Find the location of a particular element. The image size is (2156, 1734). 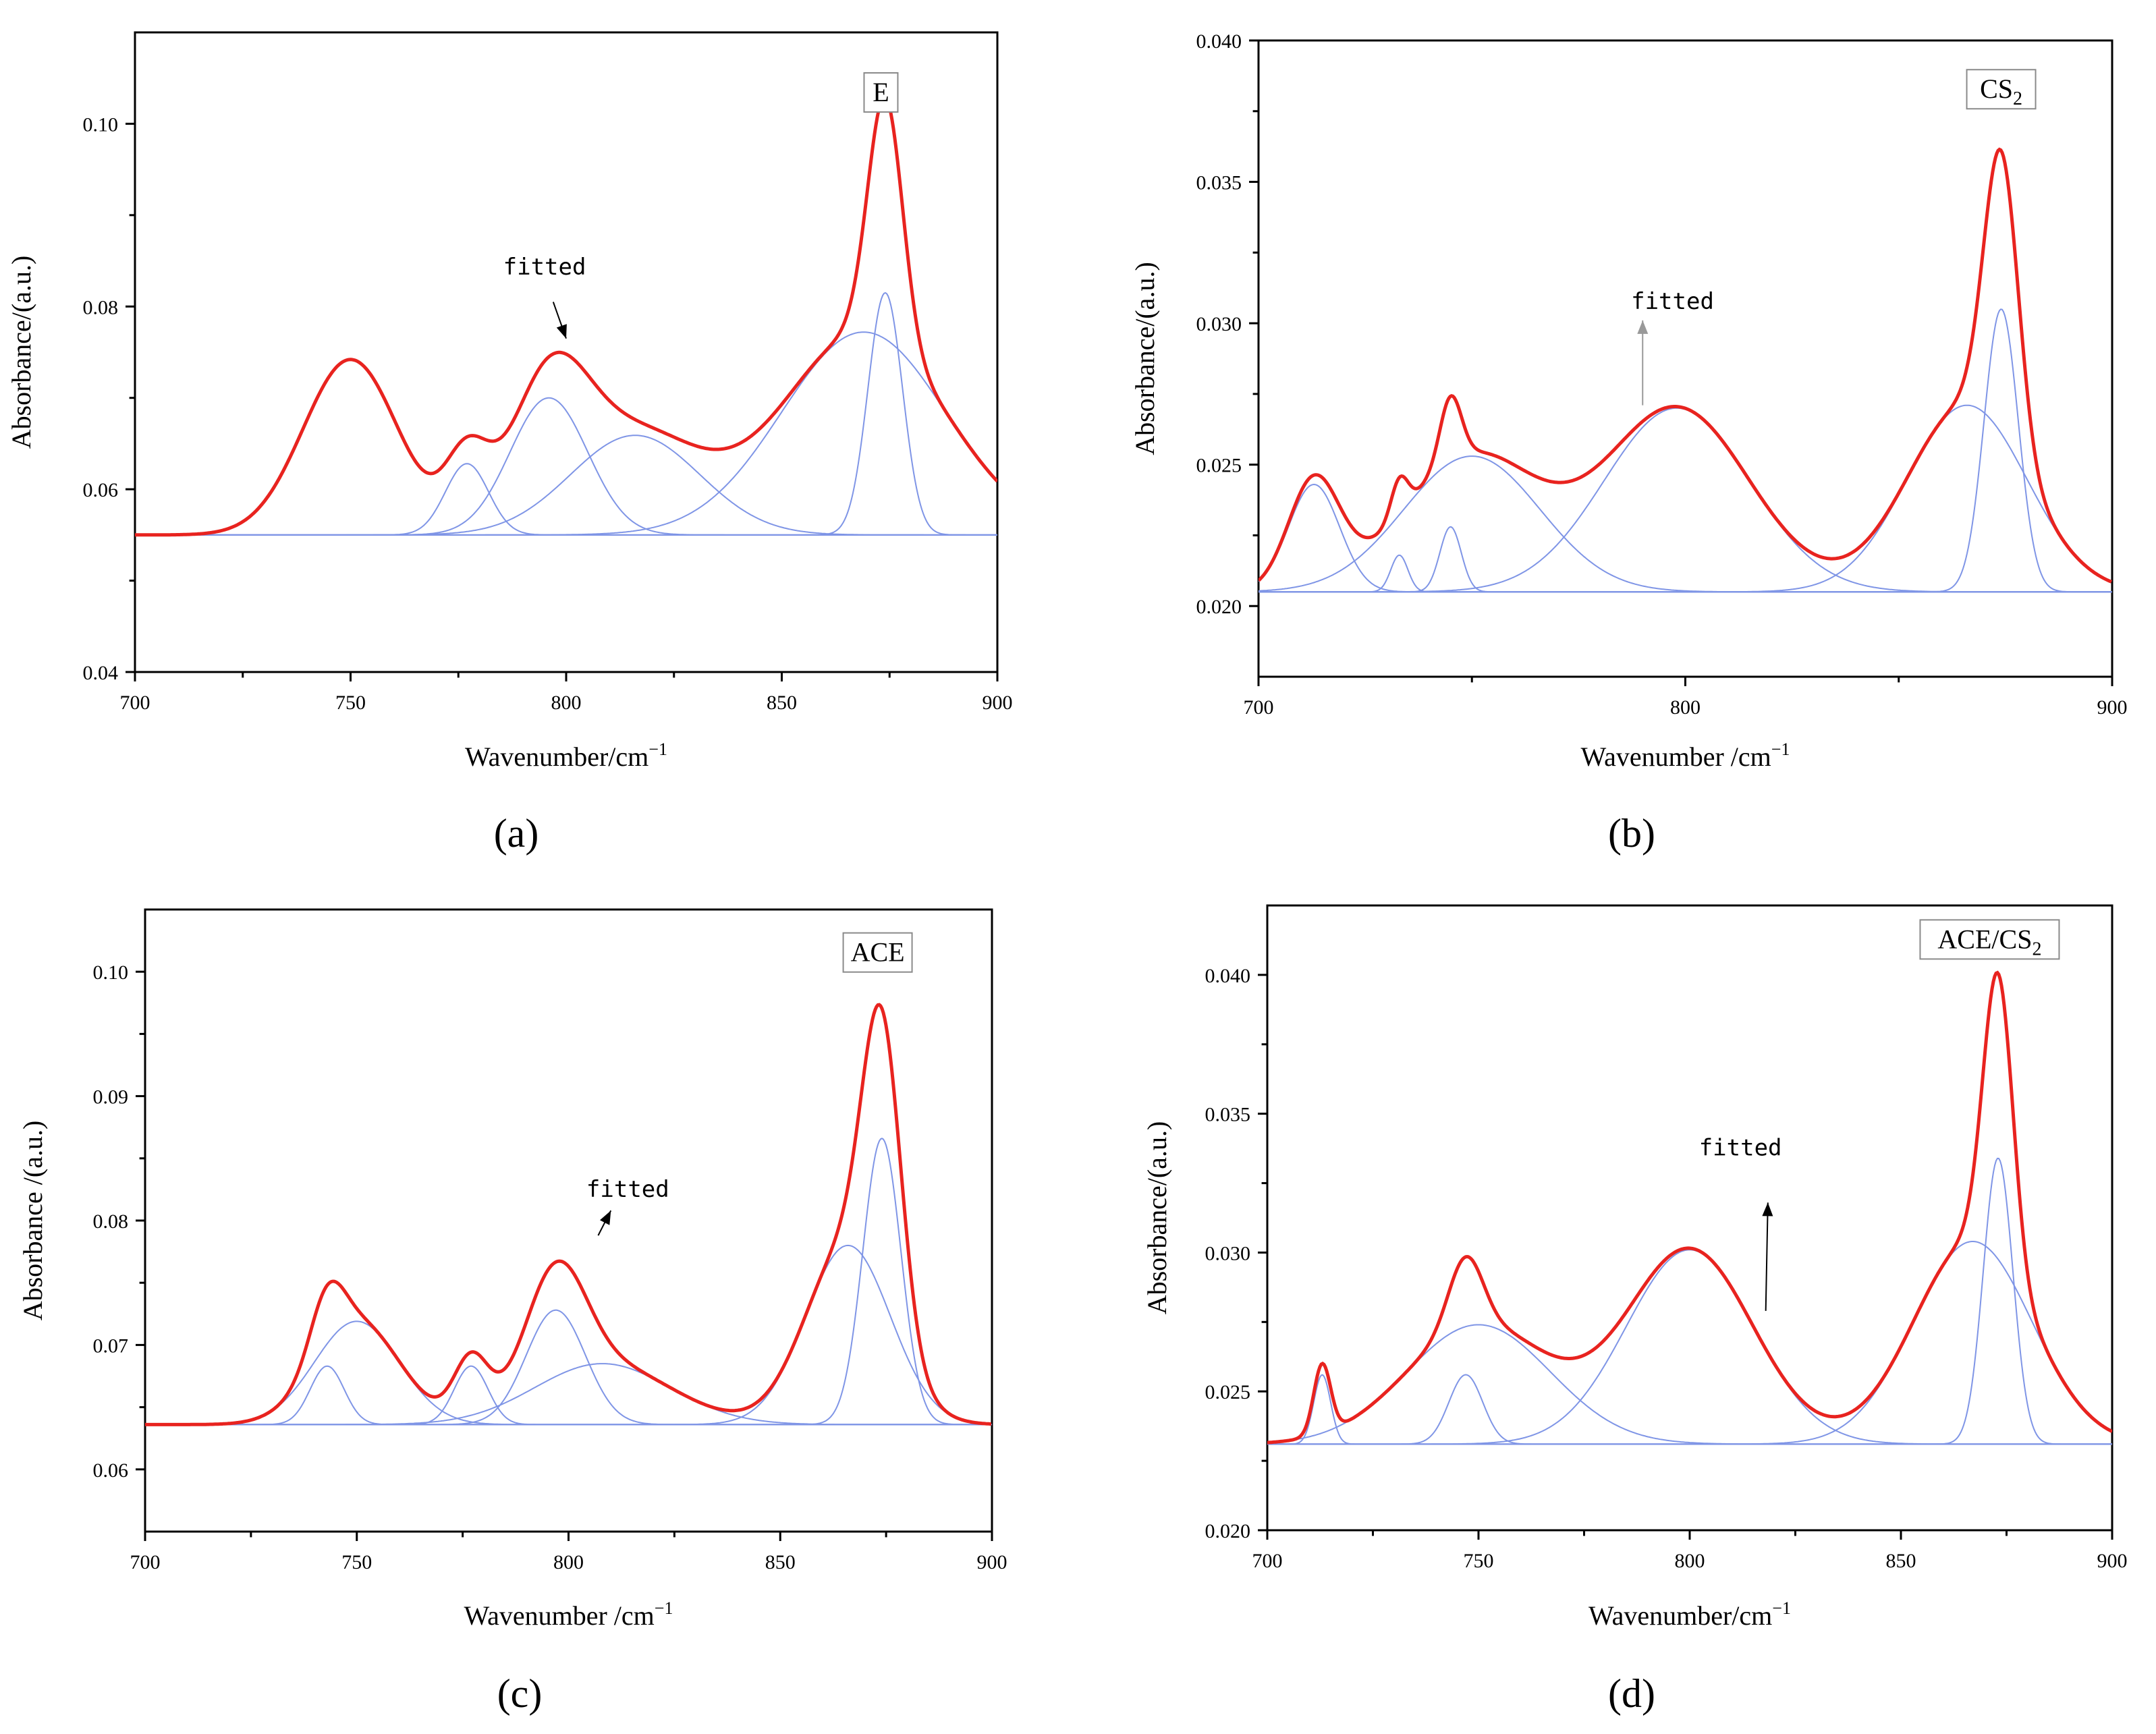

y-tick-label: 0.07 is located at coordinates (111, 1346).